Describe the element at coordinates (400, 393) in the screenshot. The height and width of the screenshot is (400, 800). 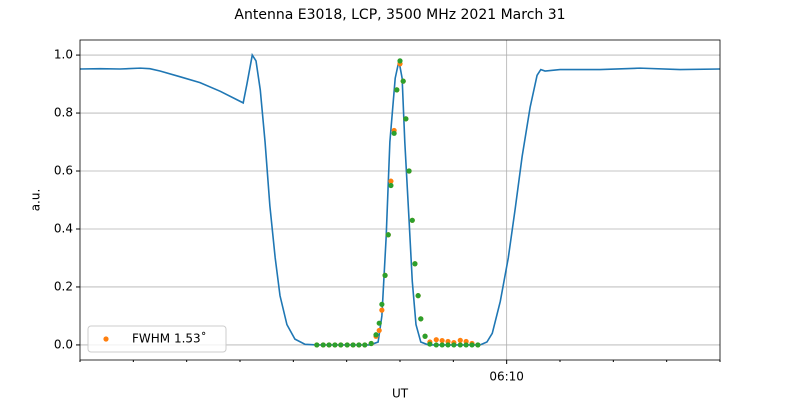
I see `x-axis-label: UT` at that location.